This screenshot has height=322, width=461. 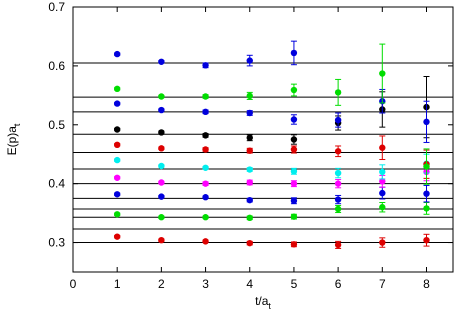 I want to click on y-tick-label: 0.7, so click(x=56, y=7).